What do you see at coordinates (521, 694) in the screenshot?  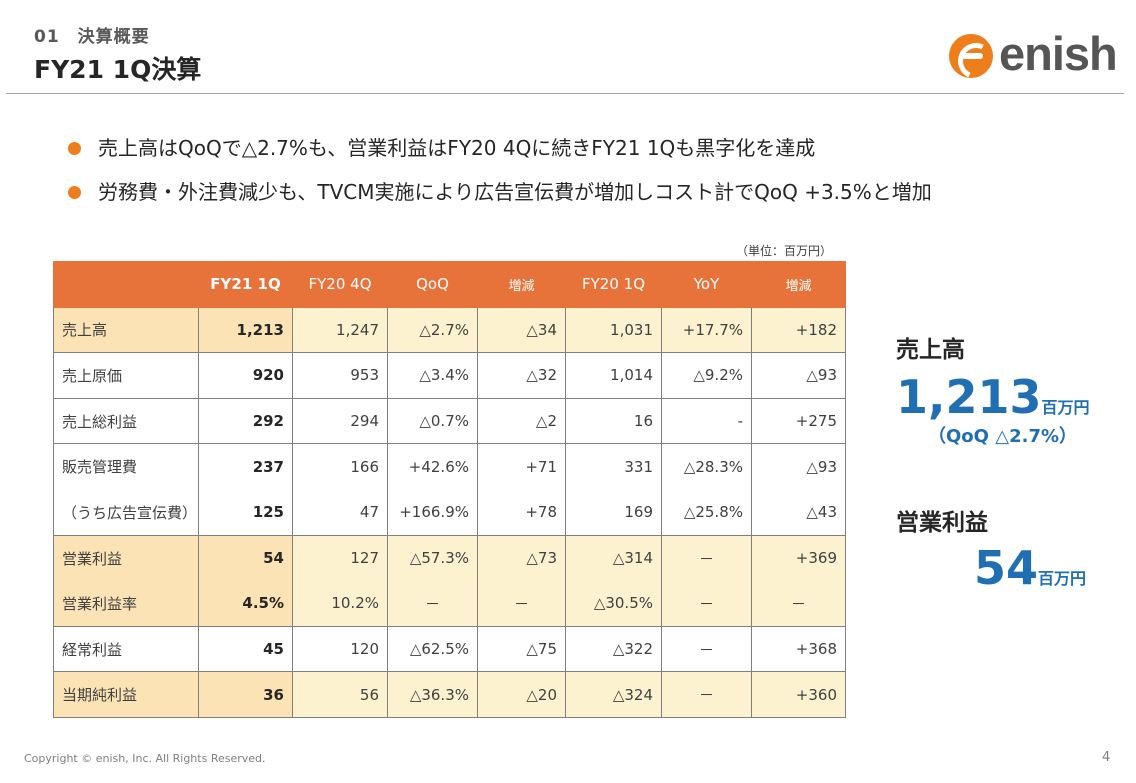 I see `table-cell: △20` at bounding box center [521, 694].